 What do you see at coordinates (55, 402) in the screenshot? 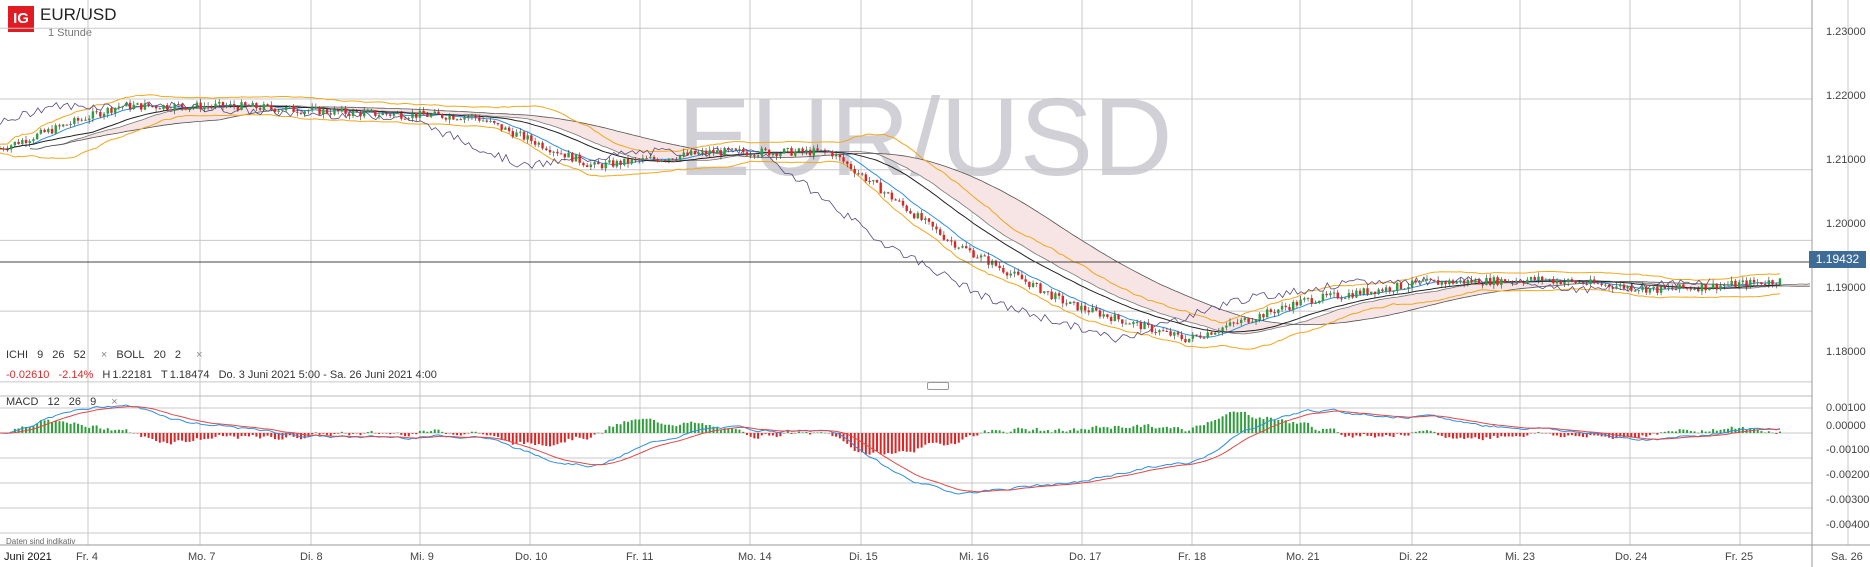
I see `macd-indicator: MACD 12 26 9` at bounding box center [55, 402].